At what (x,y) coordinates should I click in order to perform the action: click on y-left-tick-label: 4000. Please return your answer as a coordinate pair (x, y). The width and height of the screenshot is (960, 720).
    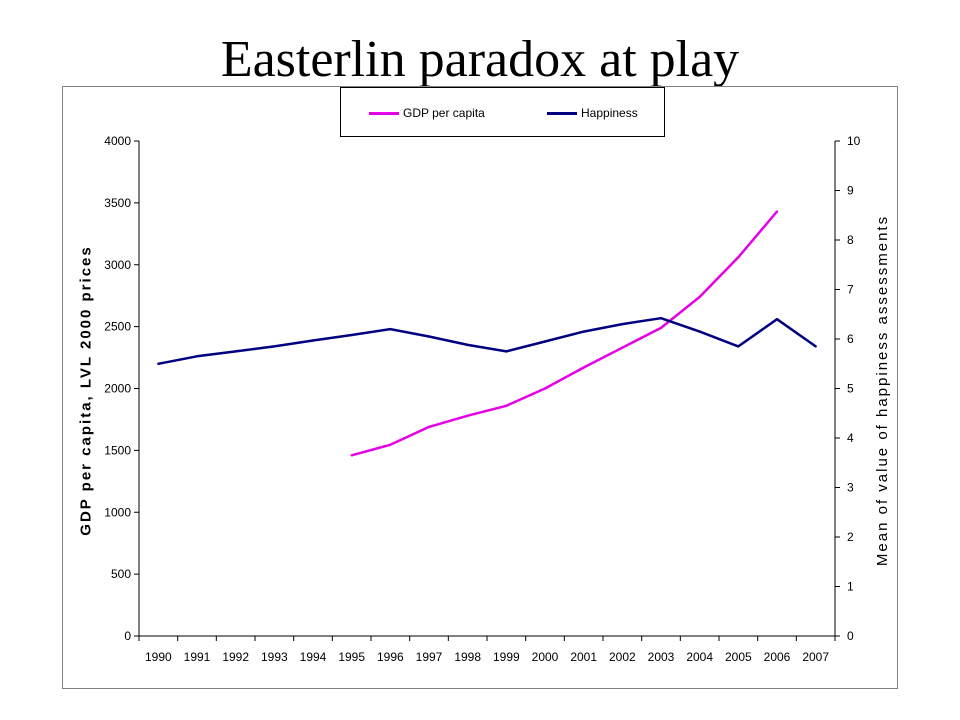
    Looking at the image, I should click on (117, 141).